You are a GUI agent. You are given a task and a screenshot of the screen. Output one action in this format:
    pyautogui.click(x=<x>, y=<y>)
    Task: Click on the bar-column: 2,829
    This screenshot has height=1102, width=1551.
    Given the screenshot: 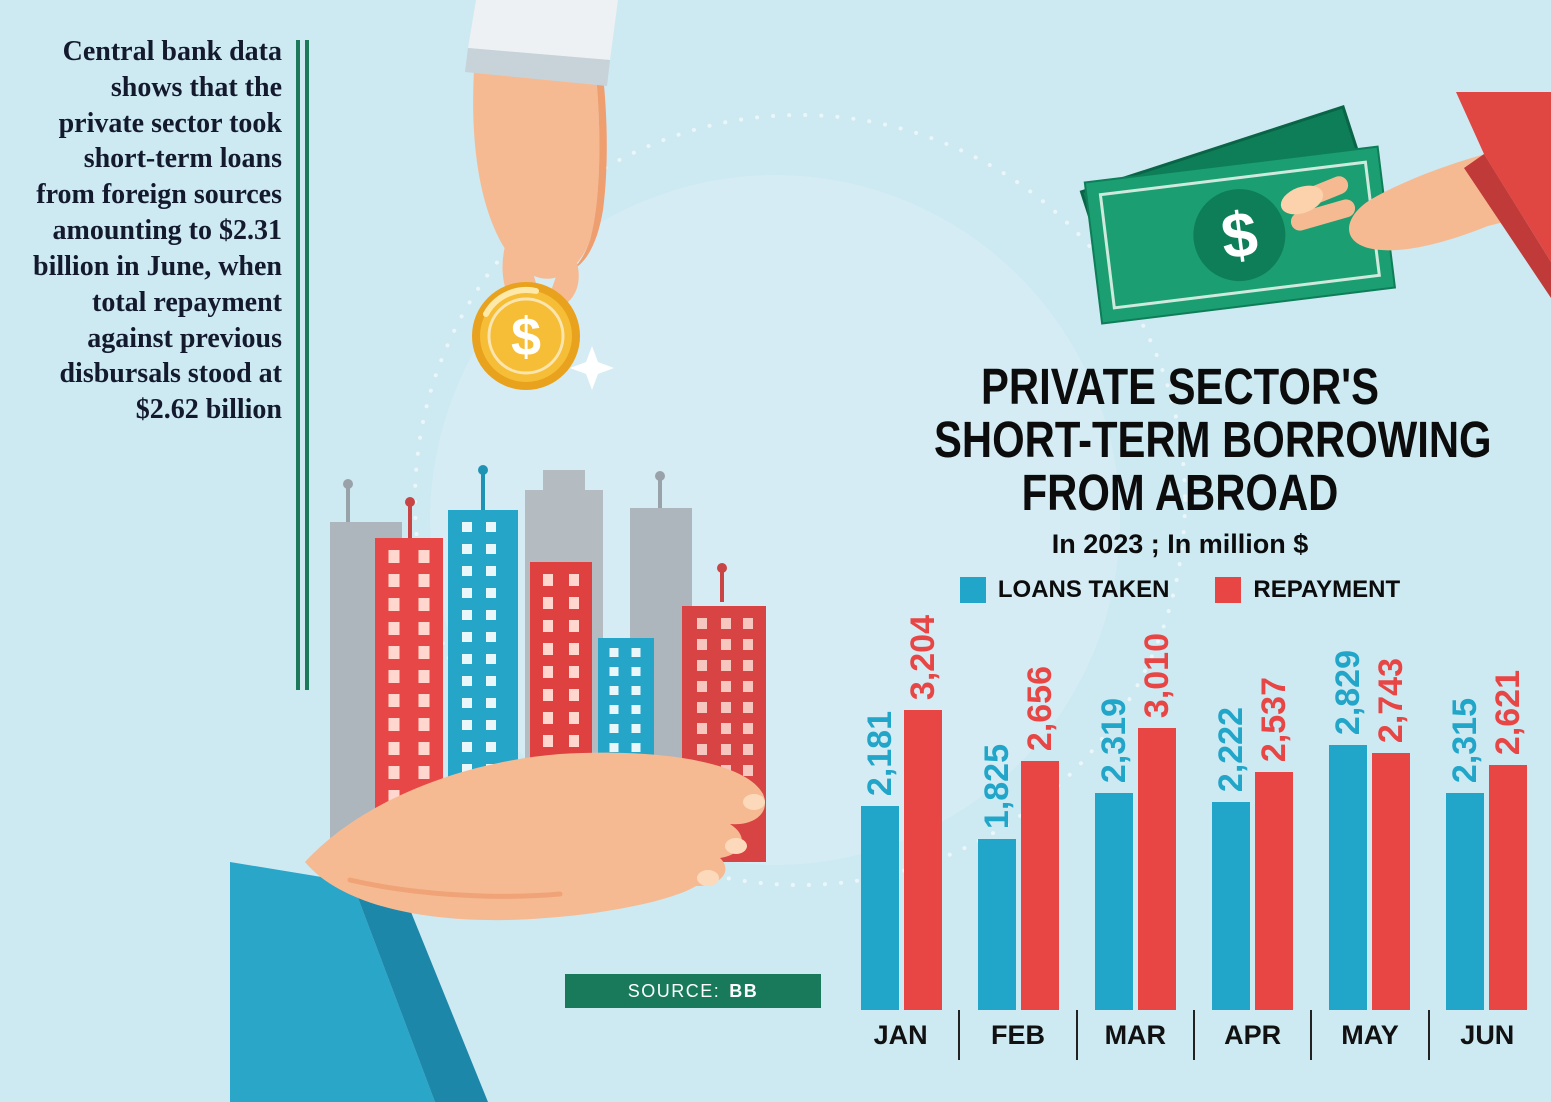 What is the action you would take?
    pyautogui.click(x=1348, y=830)
    